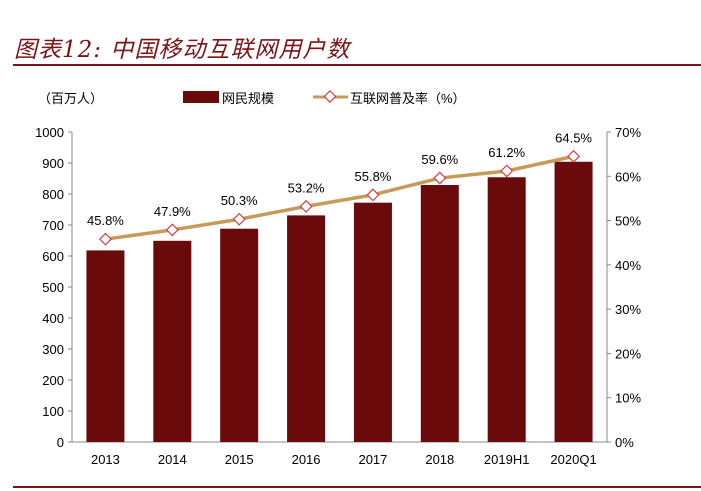 The image size is (701, 491). Describe the element at coordinates (506, 309) in the screenshot. I see `bar-2019H1` at that location.